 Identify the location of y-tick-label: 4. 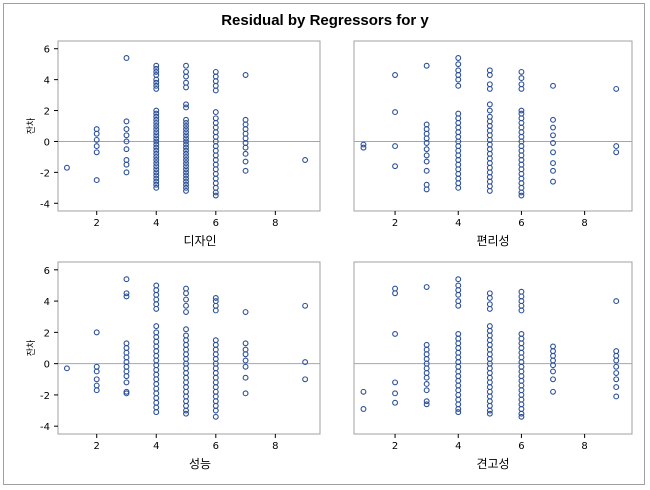
(47, 302).